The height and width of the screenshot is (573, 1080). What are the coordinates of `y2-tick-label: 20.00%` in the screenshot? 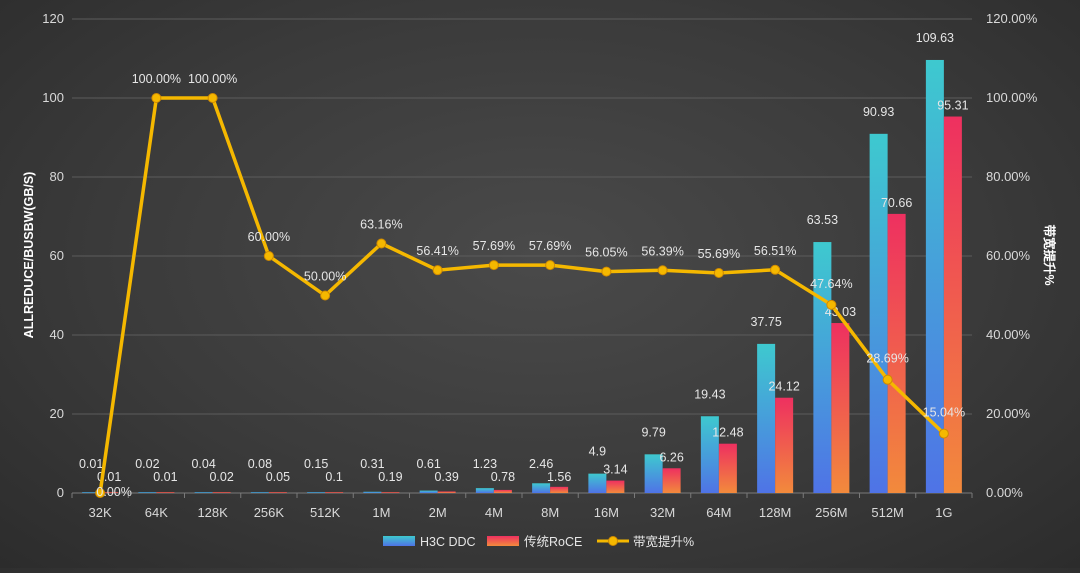 It's located at (1008, 413).